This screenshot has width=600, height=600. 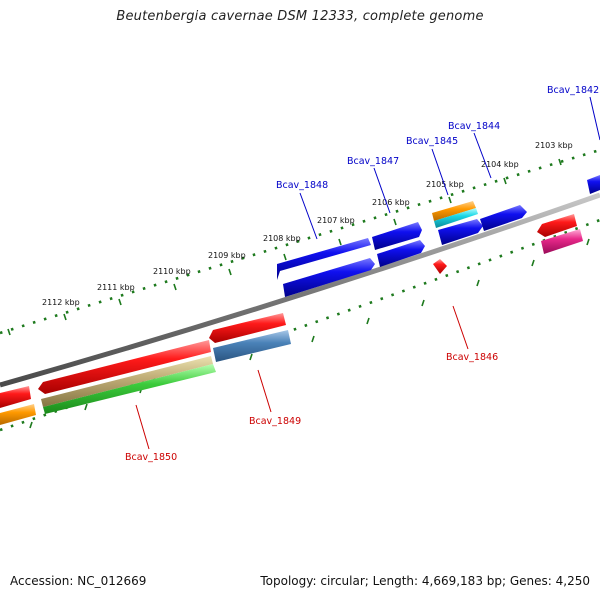 What do you see at coordinates (227, 255) in the screenshot?
I see `kbp-label: 2109 kbp` at bounding box center [227, 255].